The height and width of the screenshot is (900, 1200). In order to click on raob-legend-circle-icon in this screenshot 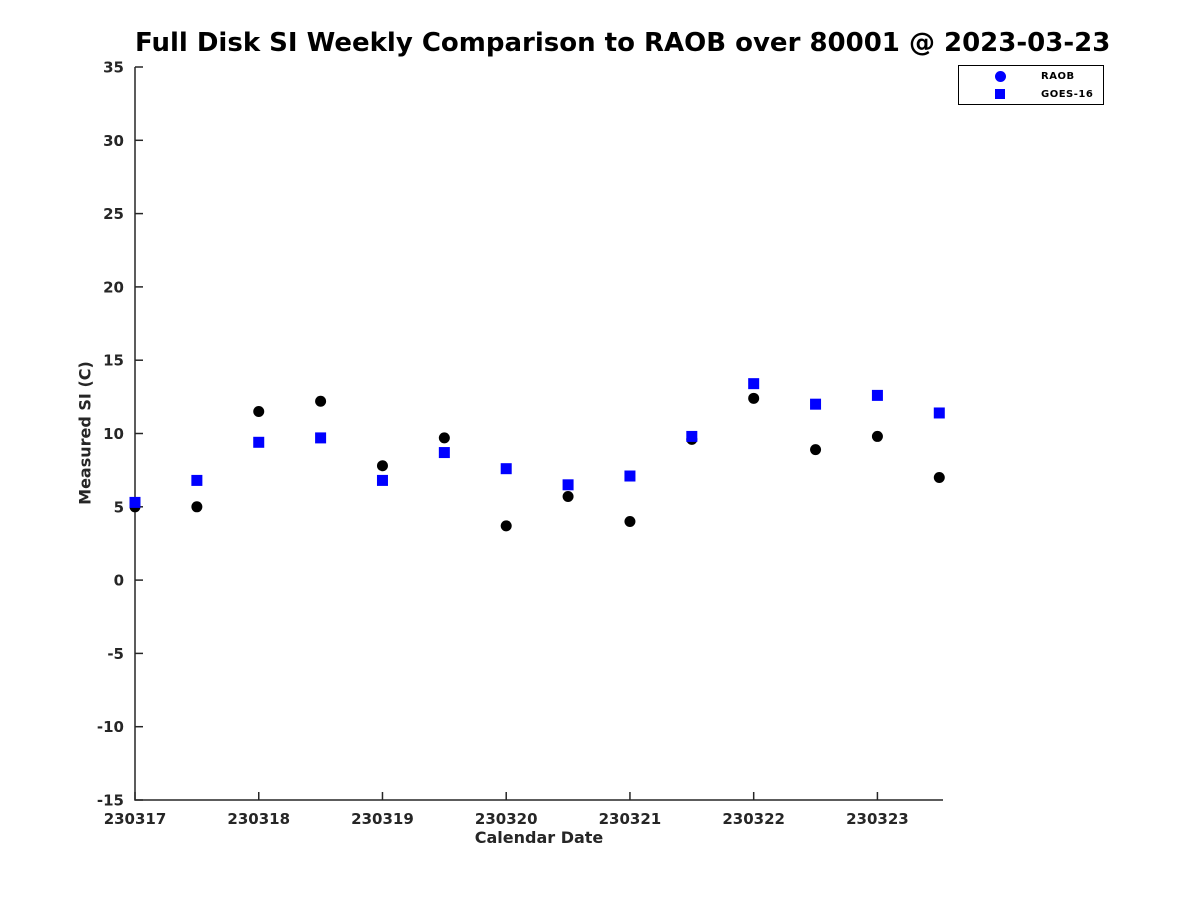, I will do `click(1000, 76)`.